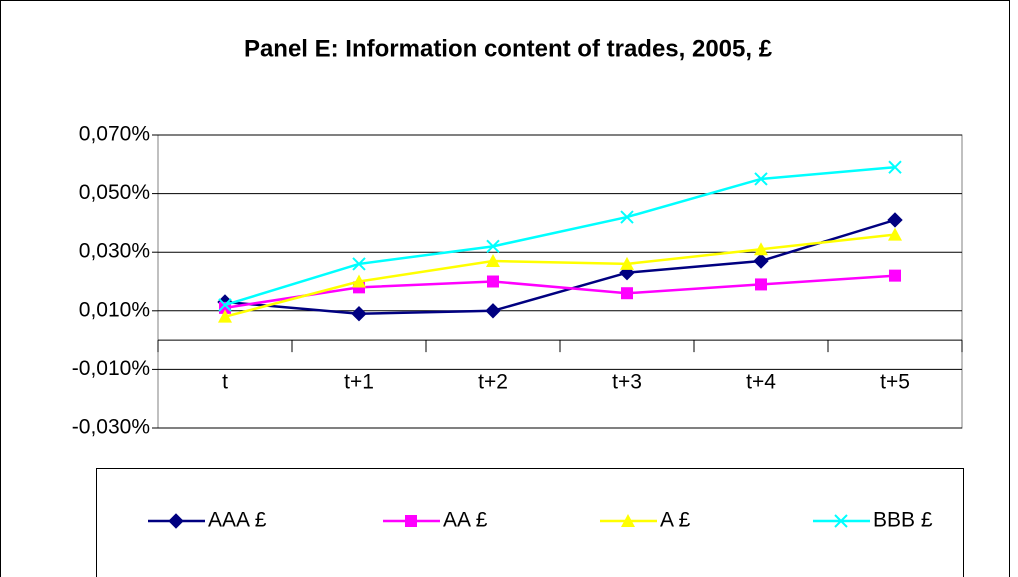 This screenshot has width=1018, height=577. What do you see at coordinates (111, 427) in the screenshot?
I see `y-tick-label: -0,030%` at bounding box center [111, 427].